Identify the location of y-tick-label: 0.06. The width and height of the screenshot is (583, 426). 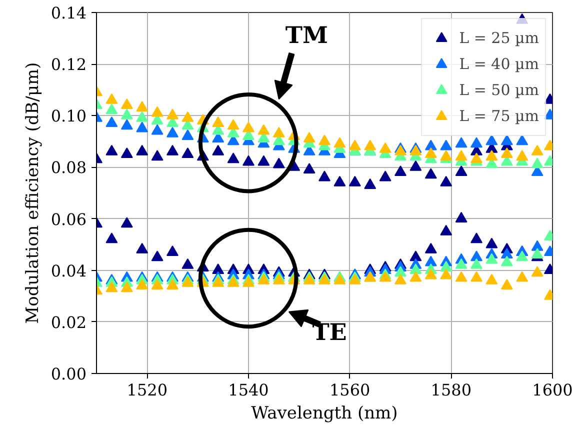
(68, 219).